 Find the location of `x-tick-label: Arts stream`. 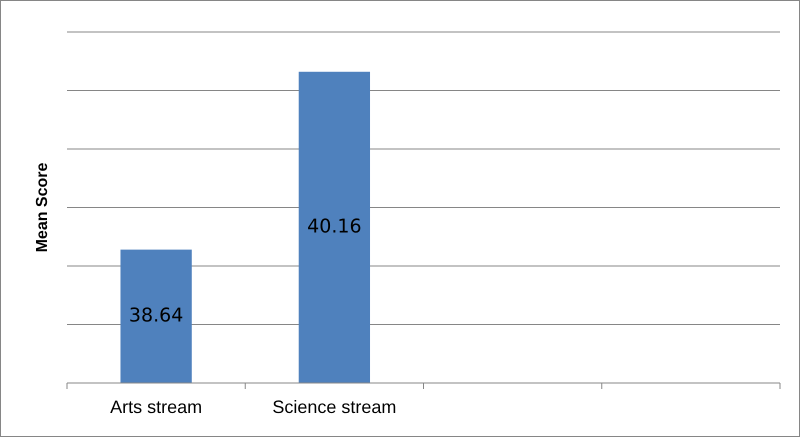

x-tick-label: Arts stream is located at coordinates (156, 407).